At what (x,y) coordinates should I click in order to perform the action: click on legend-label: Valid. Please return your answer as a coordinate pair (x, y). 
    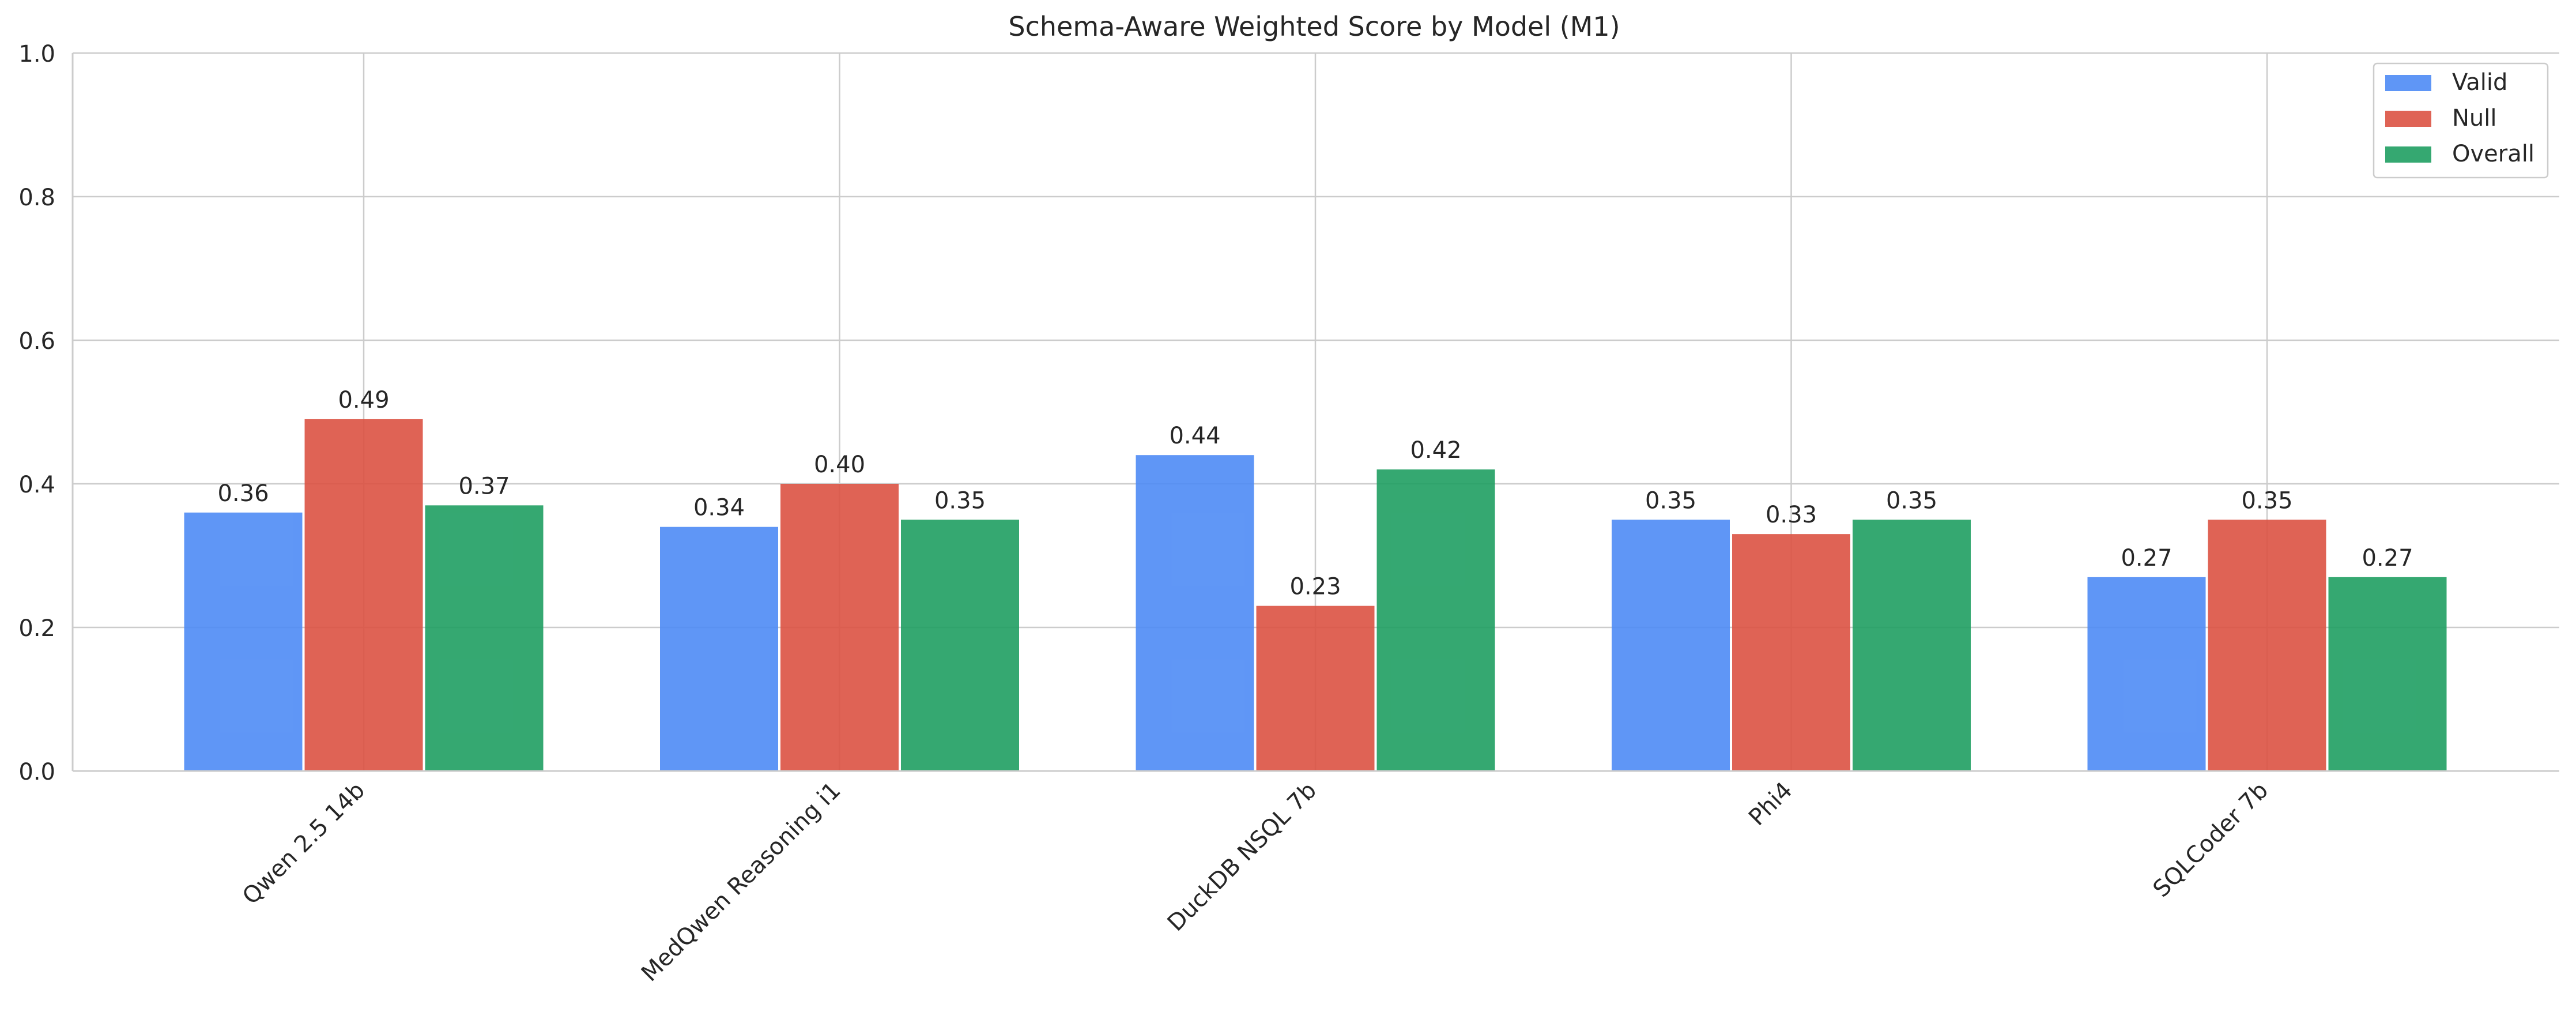
    Looking at the image, I should click on (2479, 82).